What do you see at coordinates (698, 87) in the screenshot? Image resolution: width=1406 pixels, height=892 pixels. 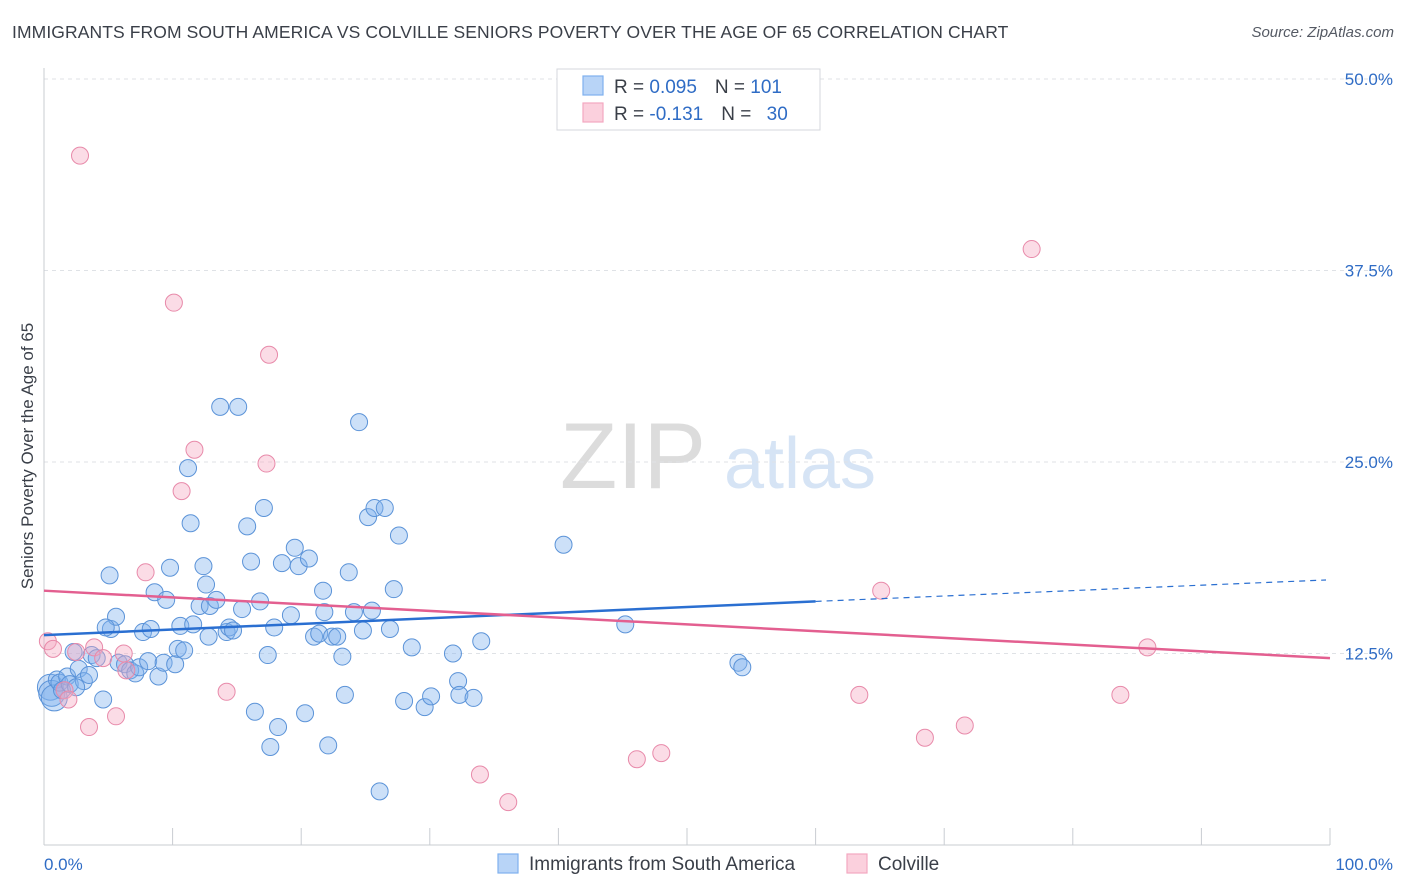 I see `legend-row-immigrants: R = 0.095 N = 101` at bounding box center [698, 87].